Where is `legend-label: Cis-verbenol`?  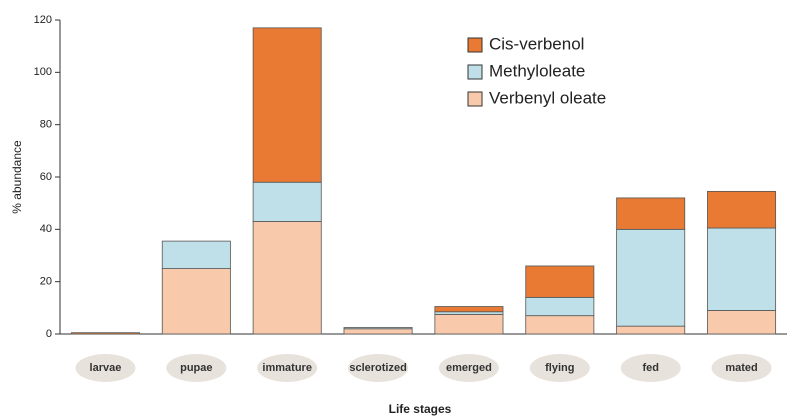
legend-label: Cis-verbenol is located at coordinates (536, 43).